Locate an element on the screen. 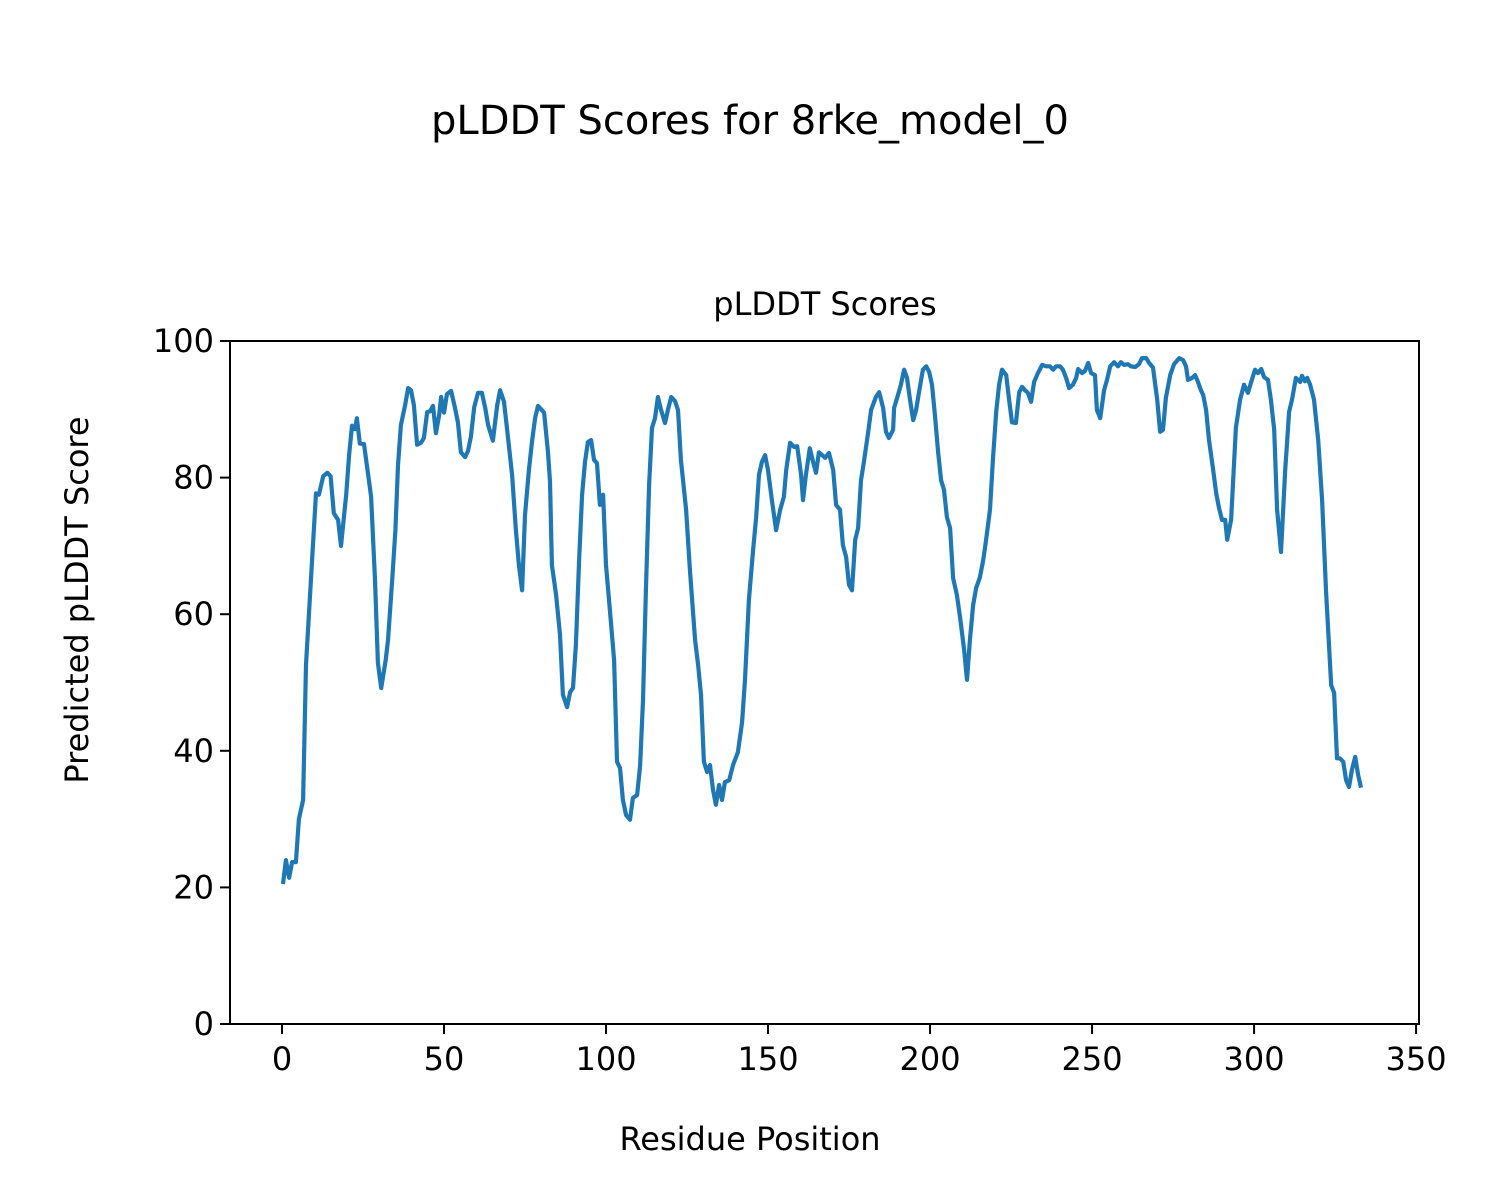 The image size is (1500, 1204). x-tick-label: 50 is located at coordinates (444, 1059).